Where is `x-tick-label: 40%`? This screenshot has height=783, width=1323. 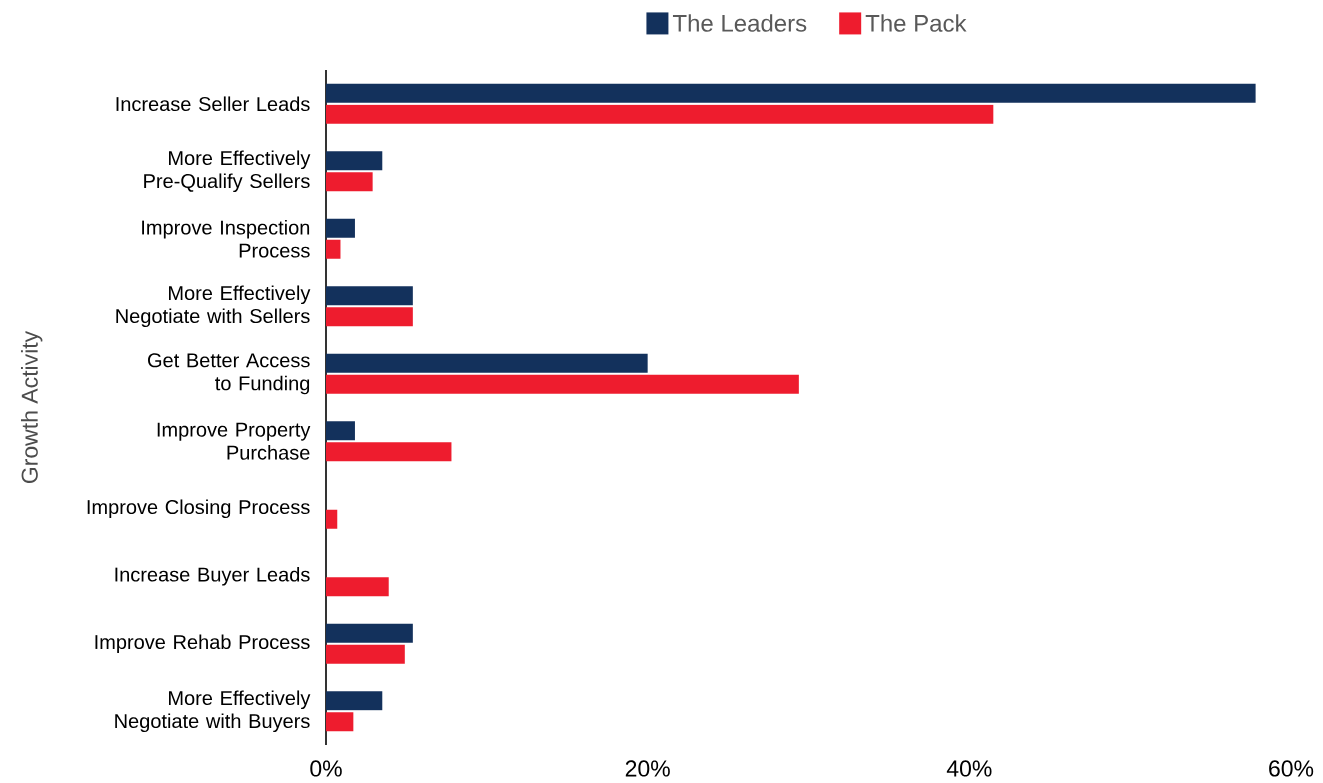
x-tick-label: 40% is located at coordinates (969, 768).